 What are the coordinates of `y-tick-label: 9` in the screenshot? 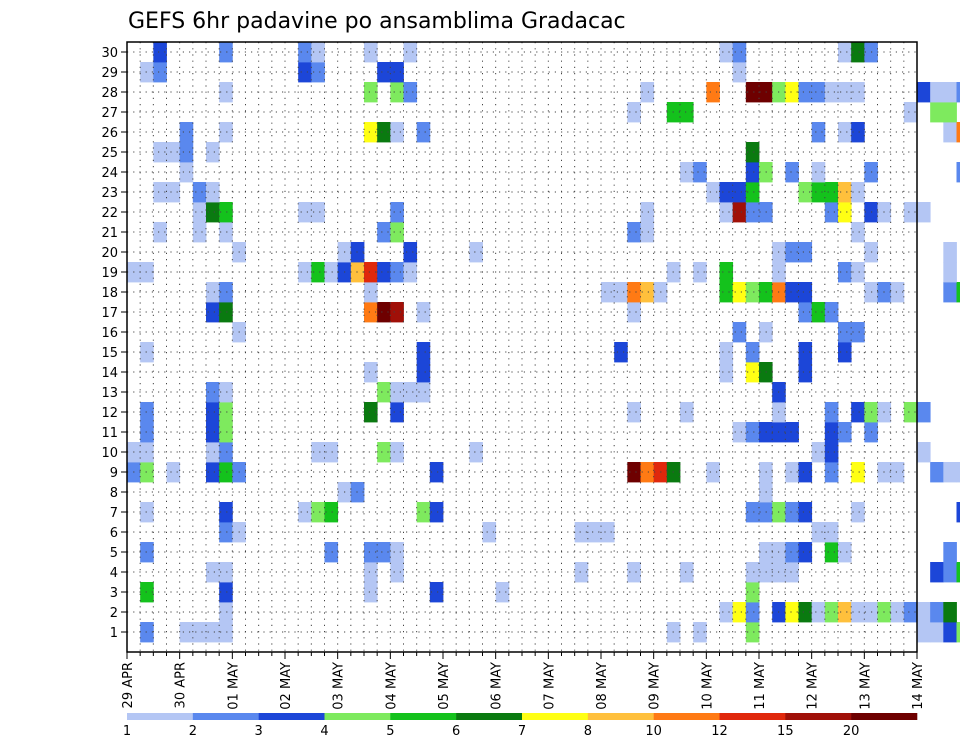 It's located at (114, 473).